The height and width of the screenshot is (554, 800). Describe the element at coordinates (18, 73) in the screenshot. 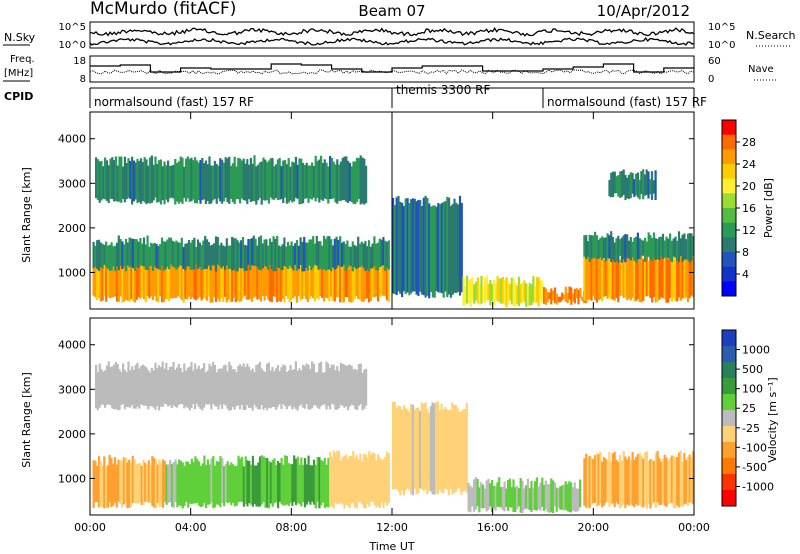

I see `freq-label-2: [MHz]` at that location.